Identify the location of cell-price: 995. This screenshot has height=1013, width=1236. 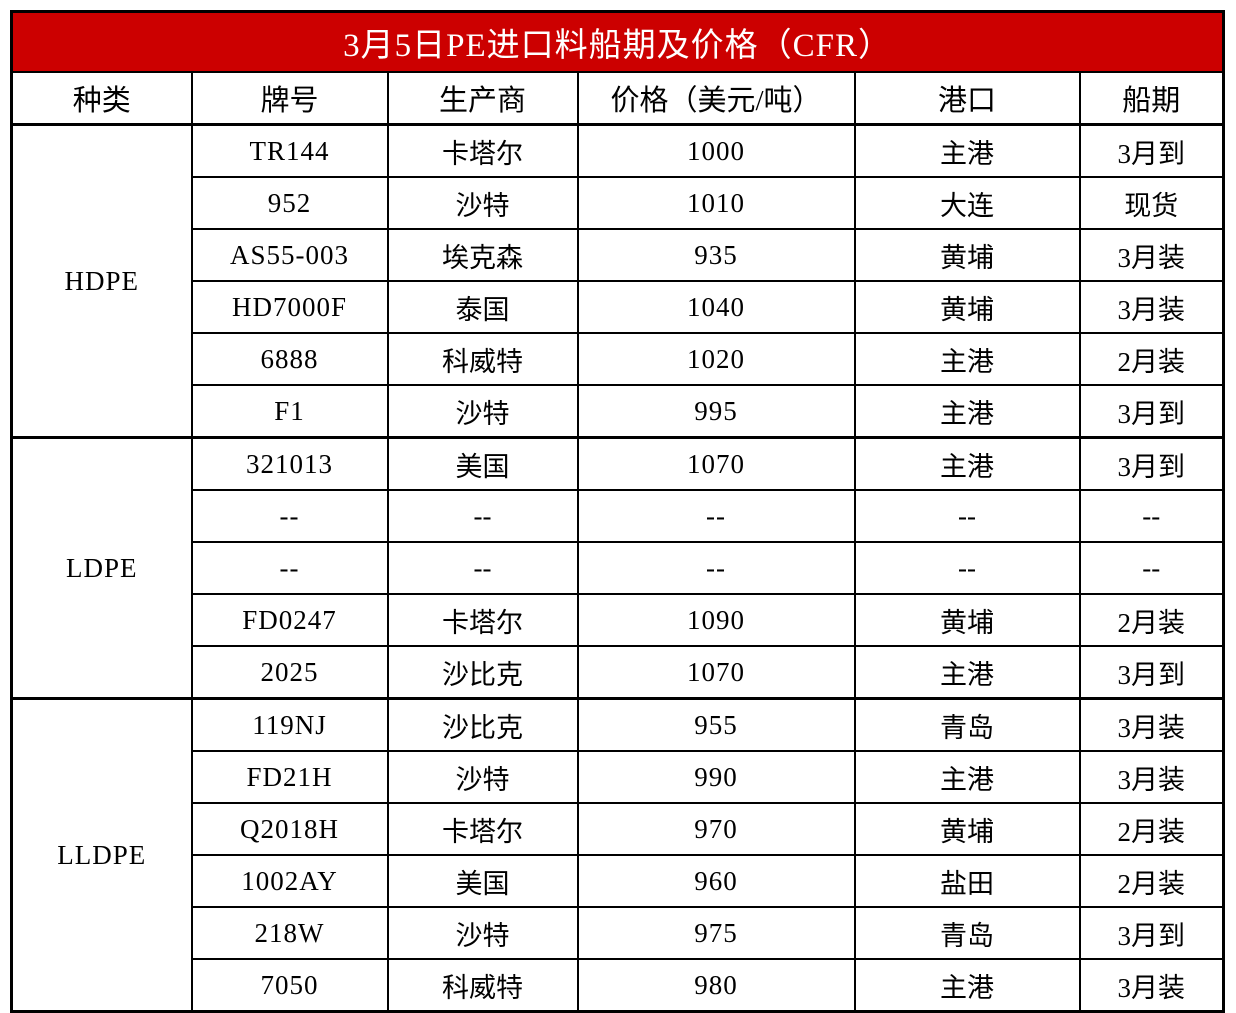
(716, 411).